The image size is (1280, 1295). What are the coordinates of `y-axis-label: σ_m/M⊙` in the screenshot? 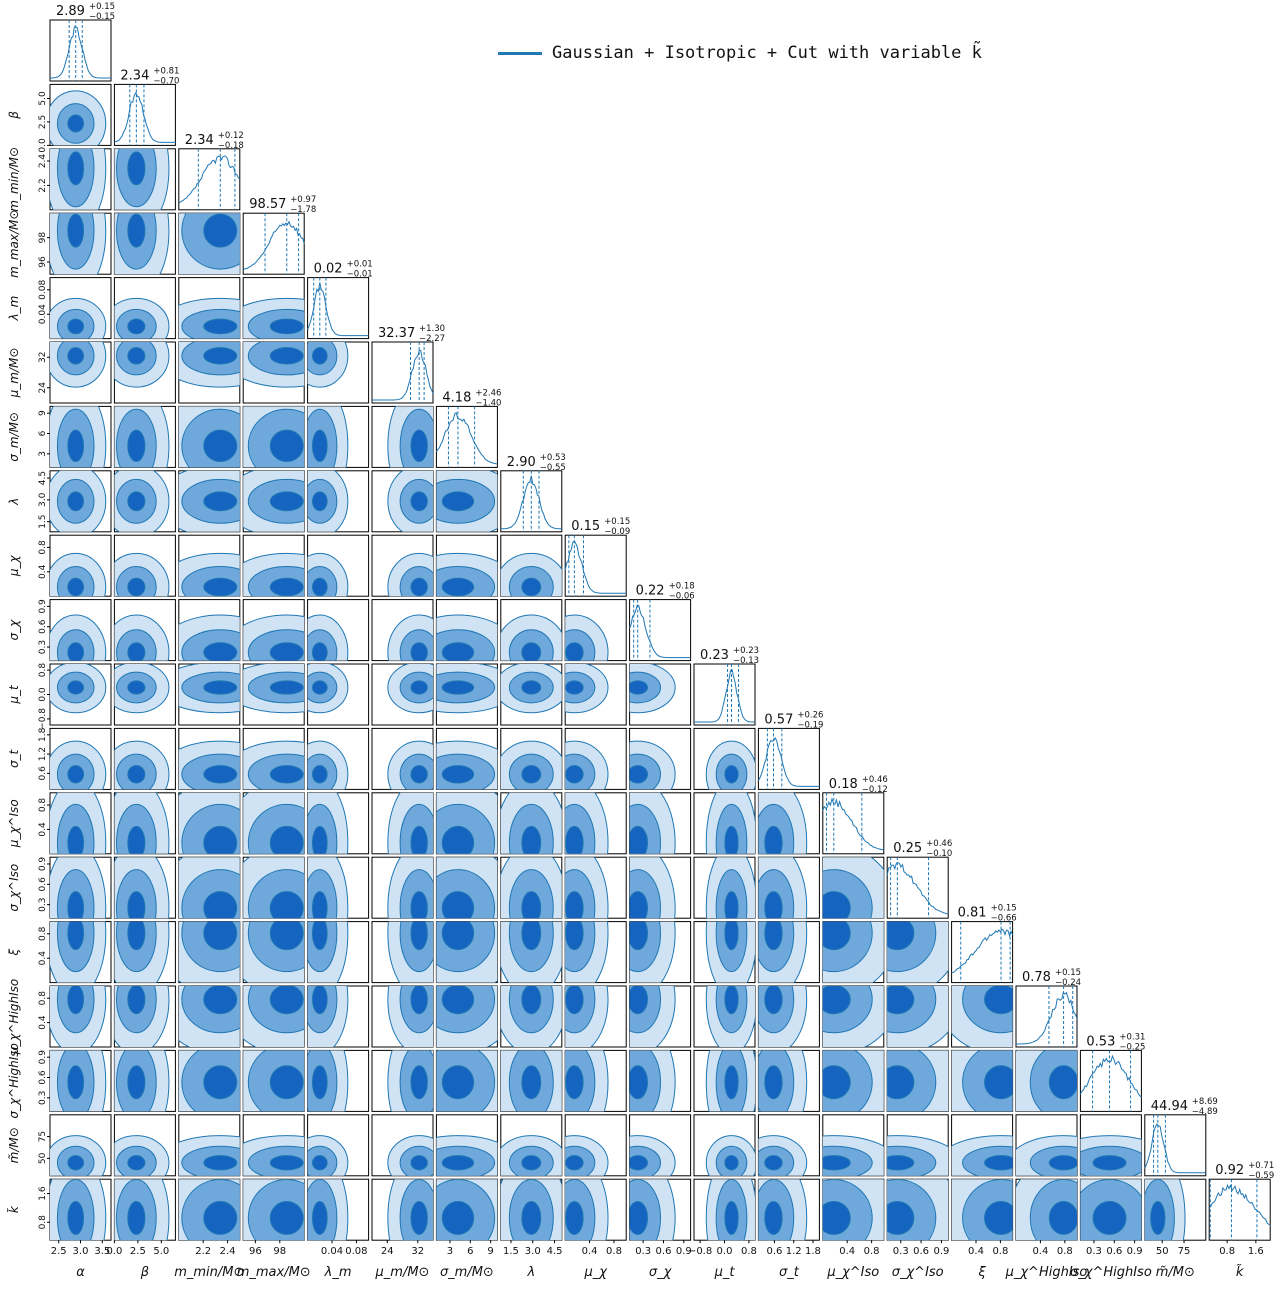 It's located at (14, 437).